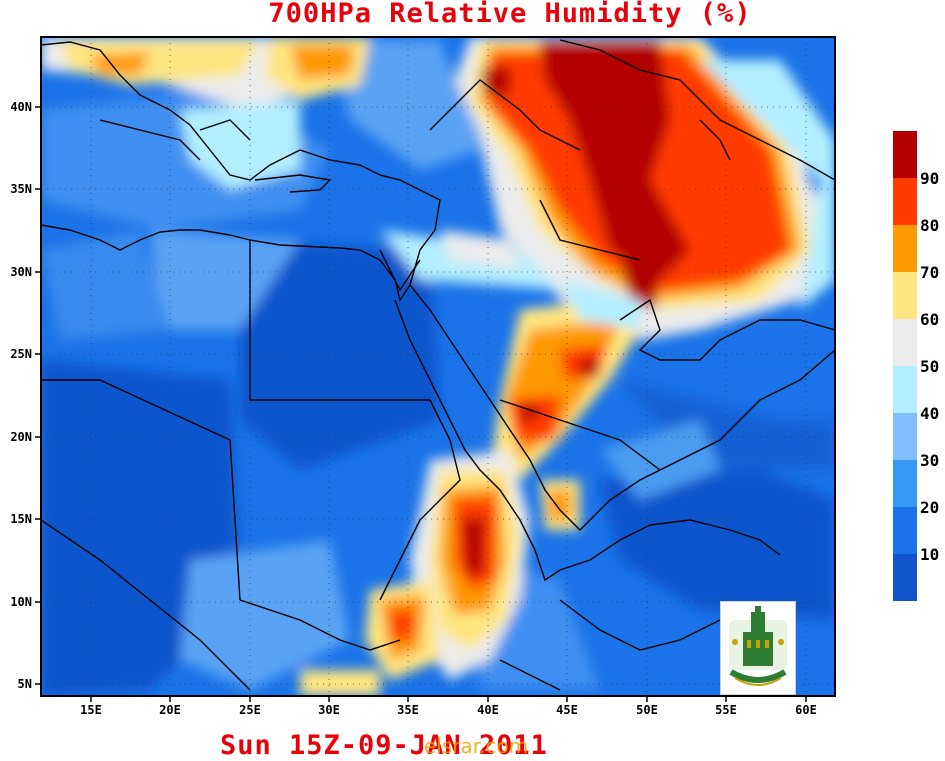 This screenshot has height=761, width=945. I want to click on colorbar-label: 70, so click(929, 272).